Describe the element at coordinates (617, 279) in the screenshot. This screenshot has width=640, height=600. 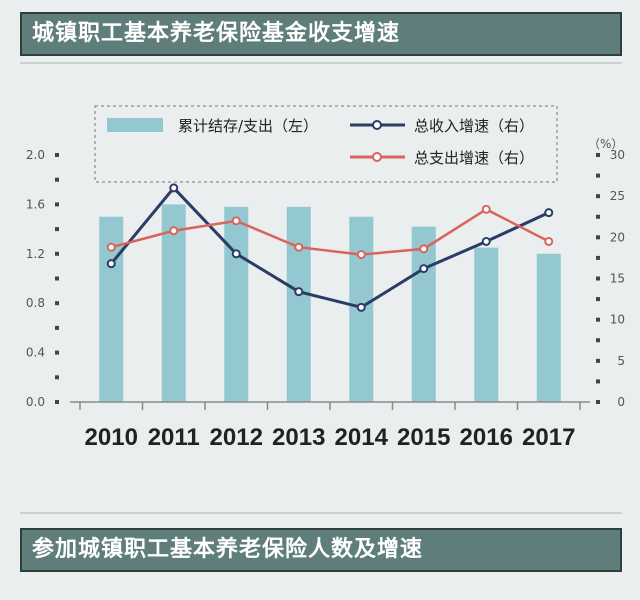
I see `right-tick-label: 15` at that location.